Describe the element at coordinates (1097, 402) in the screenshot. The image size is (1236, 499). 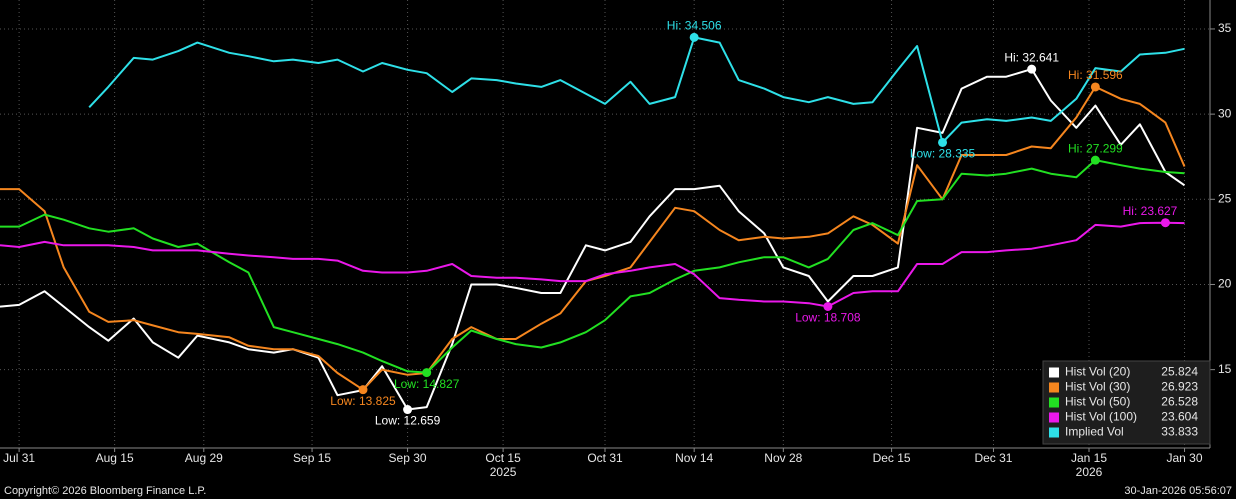
I see `legend-label: Hist Vol (50)` at that location.